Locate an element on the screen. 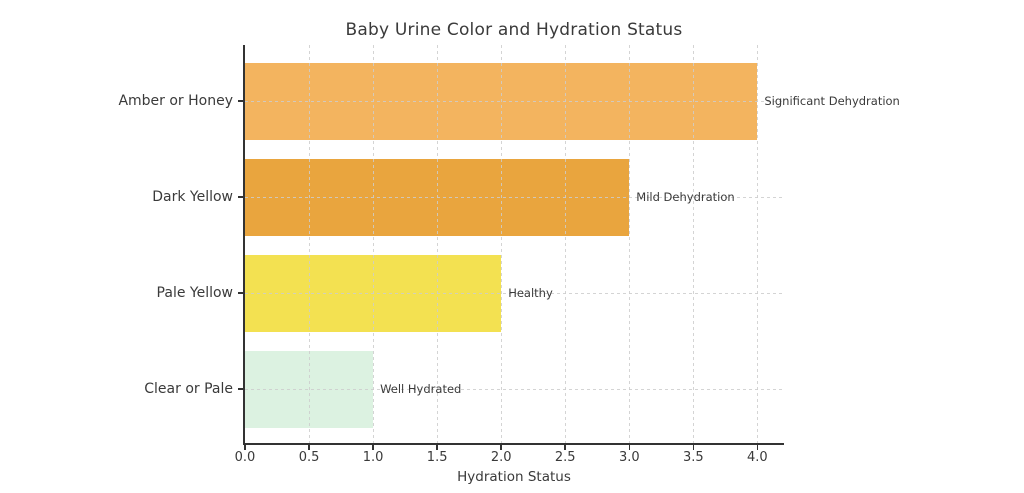 This screenshot has height=493, width=1024. x-tick-label: 1.0 is located at coordinates (373, 457).